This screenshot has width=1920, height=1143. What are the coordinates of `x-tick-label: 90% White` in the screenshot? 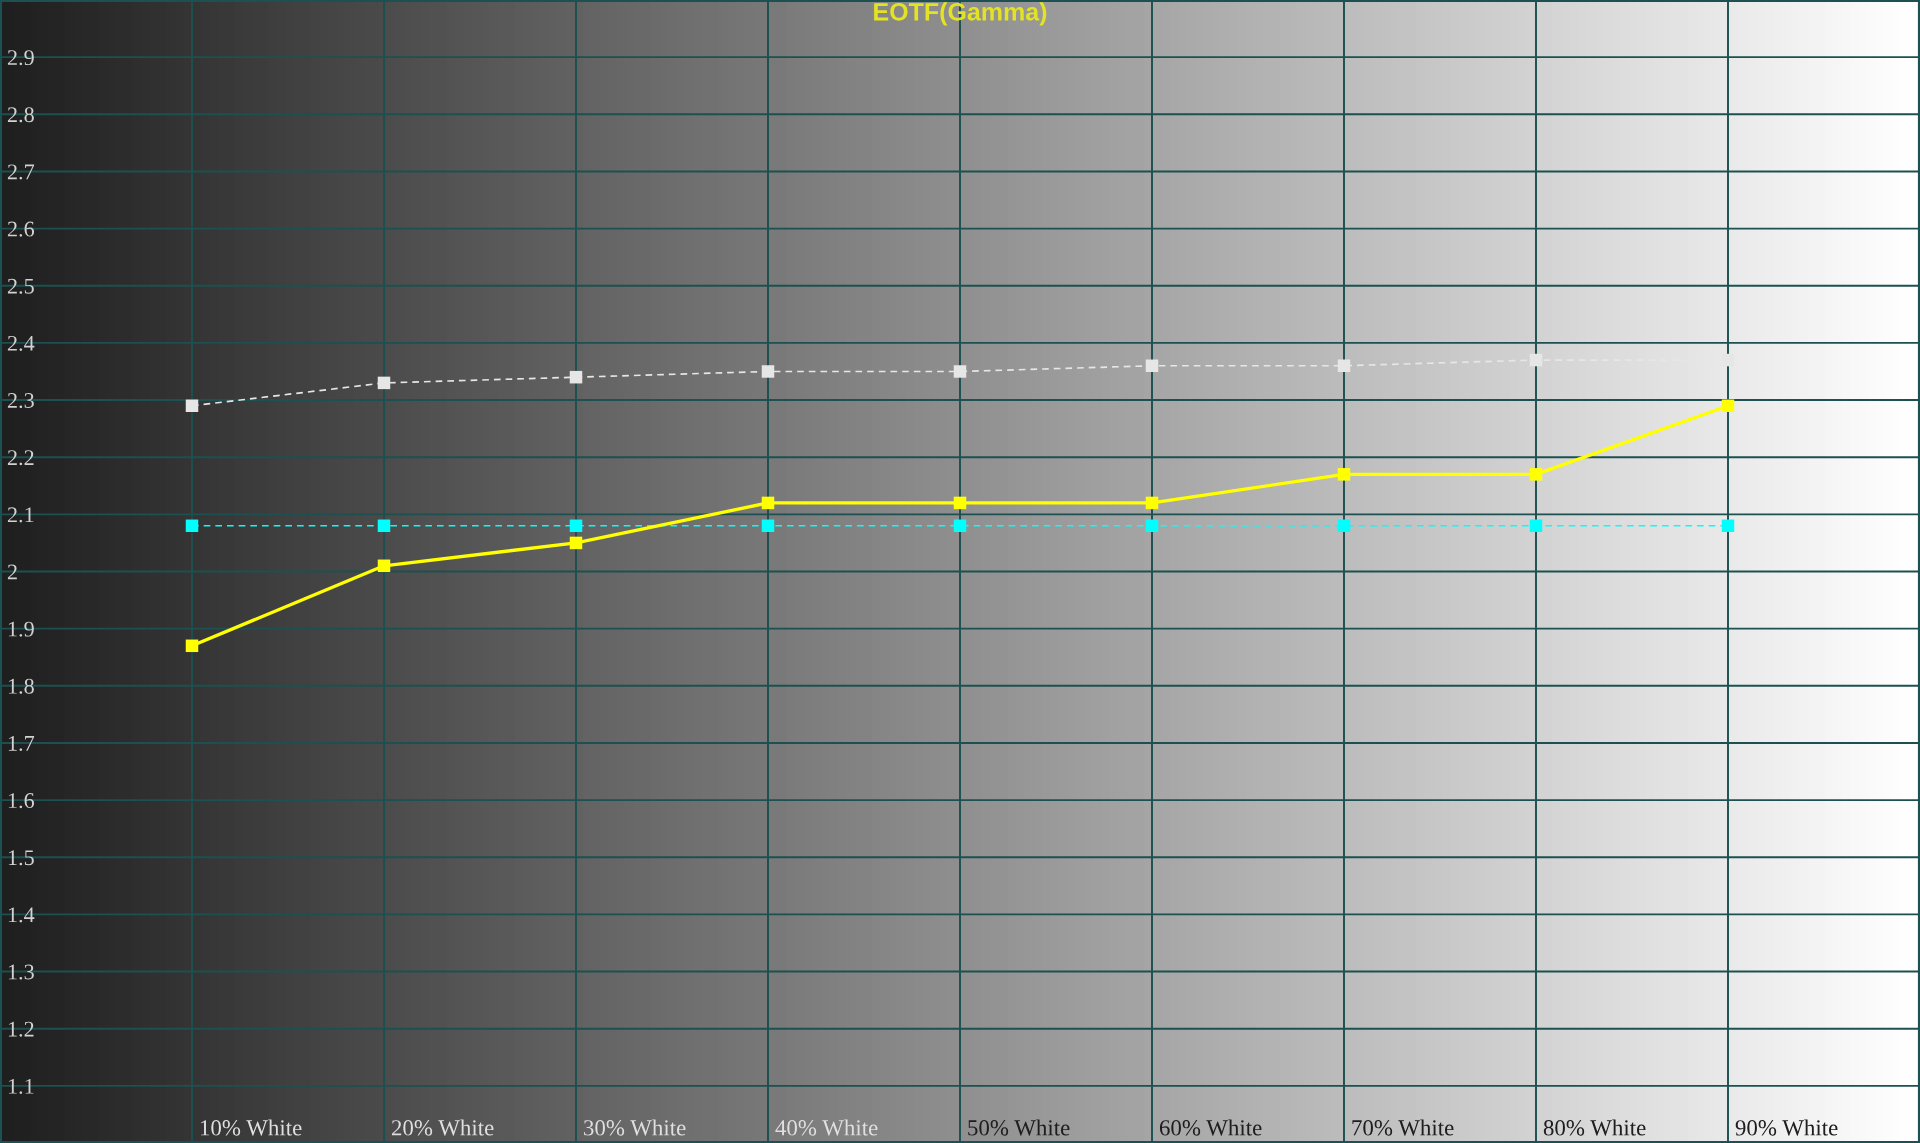 It's located at (1786, 1127).